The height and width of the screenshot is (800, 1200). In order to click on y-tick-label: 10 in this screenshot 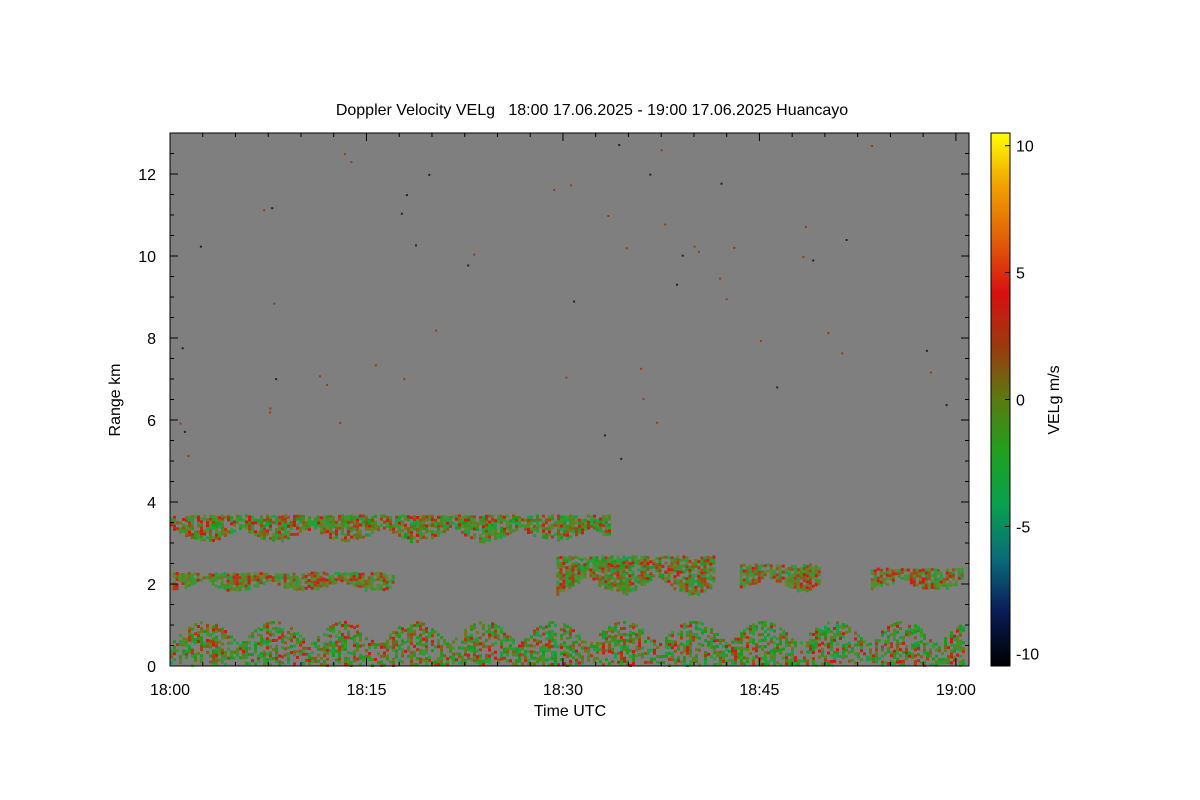, I will do `click(147, 257)`.